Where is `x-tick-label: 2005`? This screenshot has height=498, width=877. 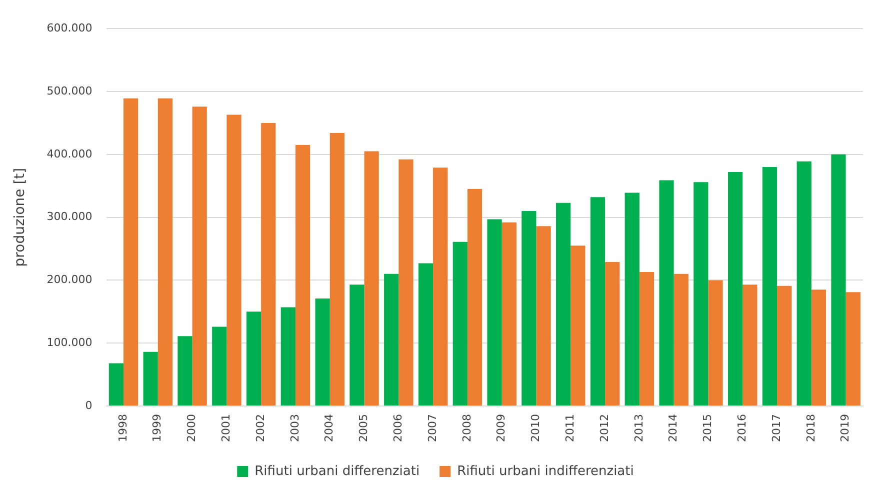 x-tick-label: 2005 is located at coordinates (363, 428).